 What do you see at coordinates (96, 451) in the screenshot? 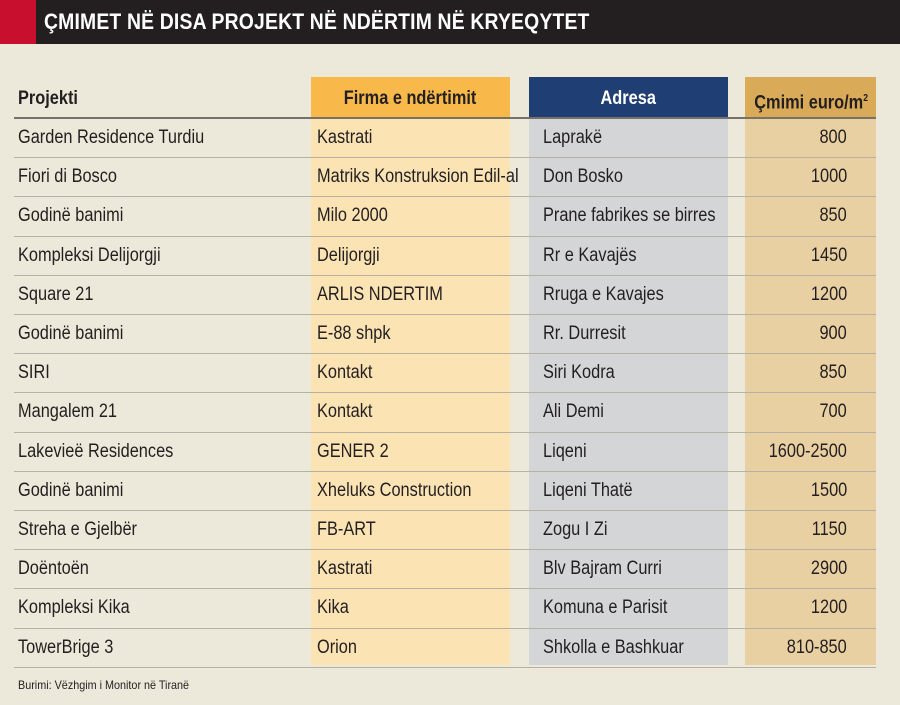
I see `cell-projekti: Lakevieë Residences` at bounding box center [96, 451].